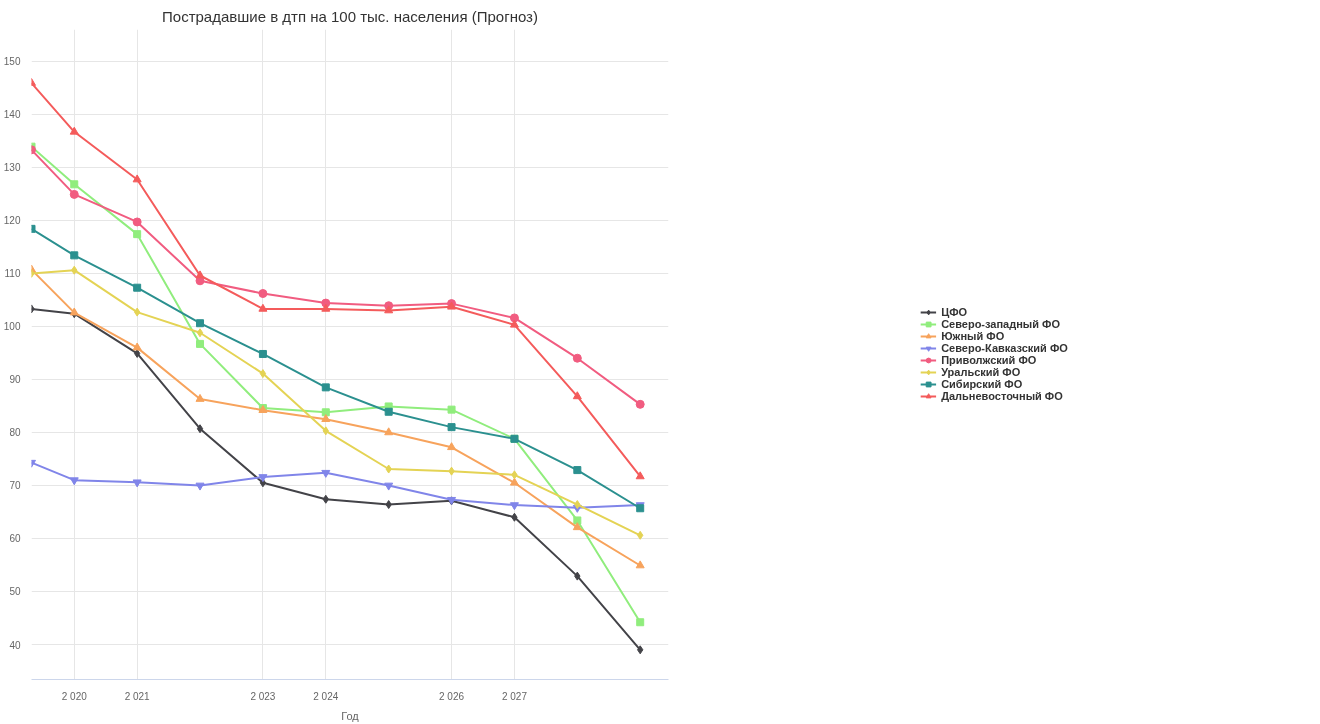 The width and height of the screenshot is (1320, 724). Describe the element at coordinates (954, 312) in the screenshot. I see `legend-label: ЦФО` at that location.